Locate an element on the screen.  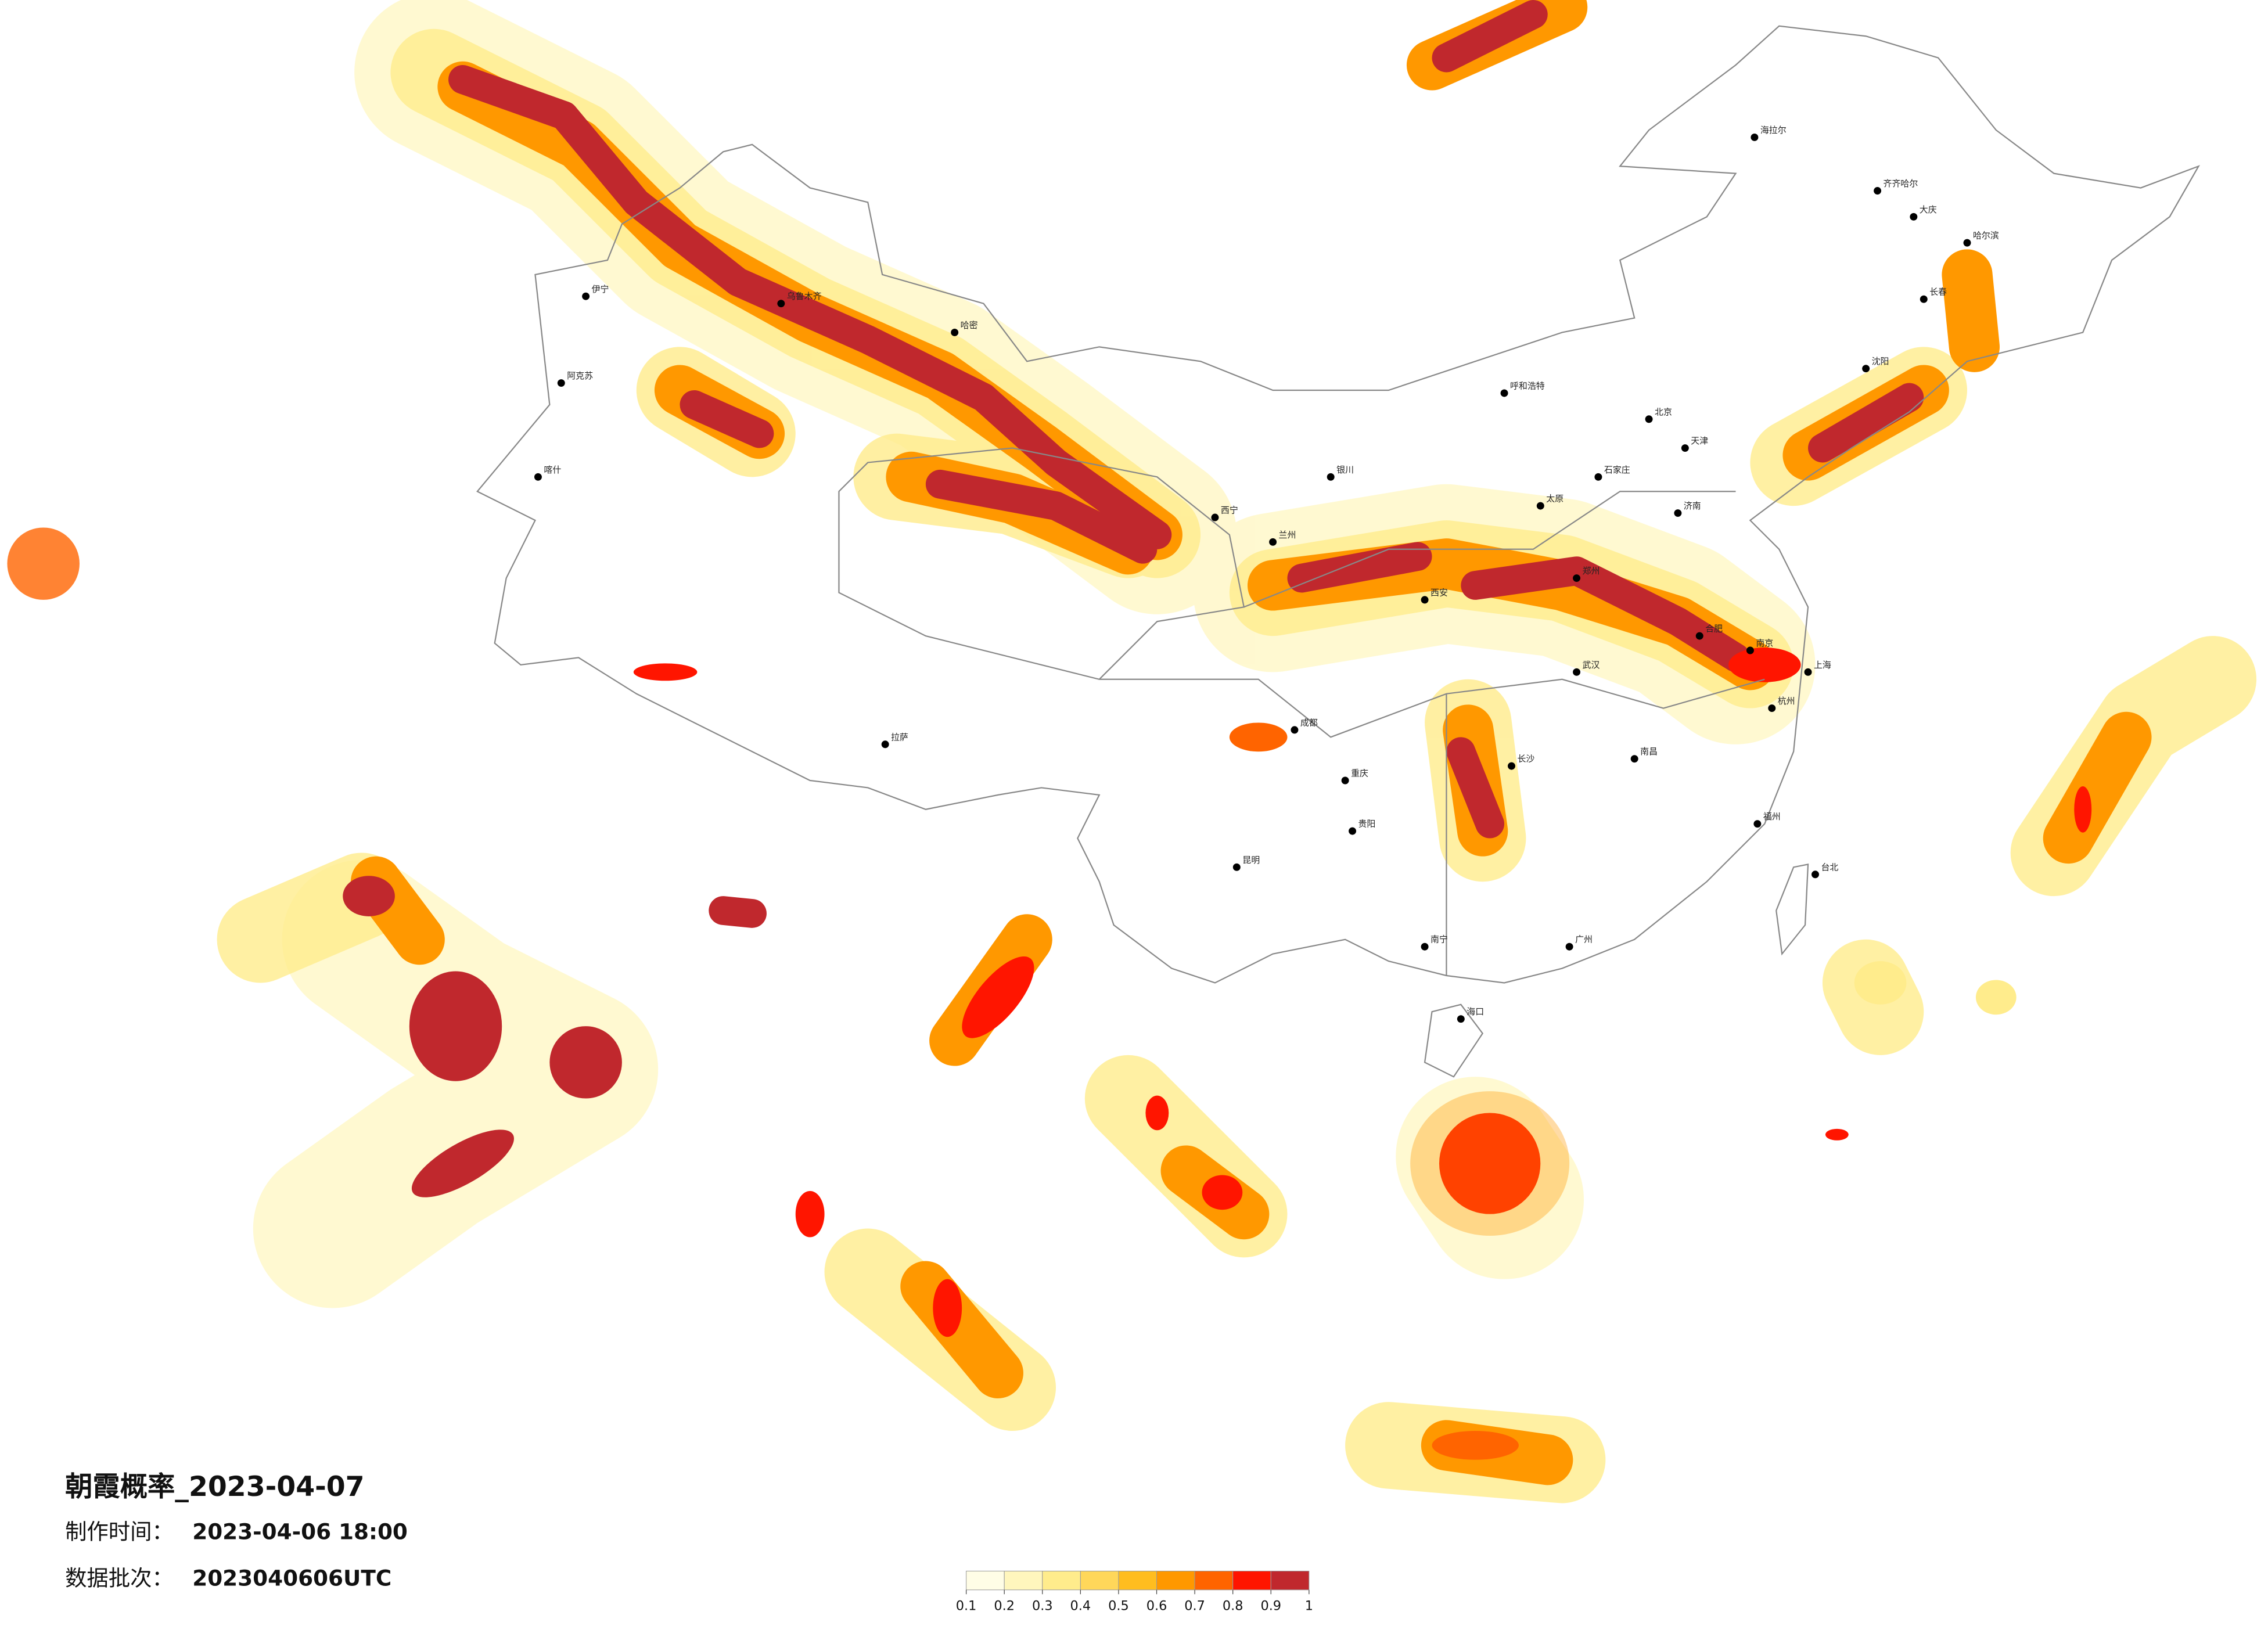
data-batch: 2023040606UTC is located at coordinates (291, 1578).